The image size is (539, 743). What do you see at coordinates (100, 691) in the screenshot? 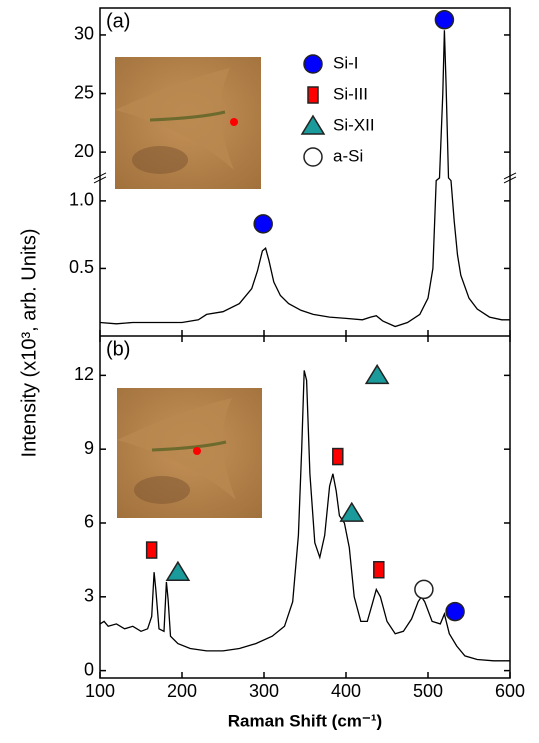
I see `x-tick-label: 100` at bounding box center [100, 691].